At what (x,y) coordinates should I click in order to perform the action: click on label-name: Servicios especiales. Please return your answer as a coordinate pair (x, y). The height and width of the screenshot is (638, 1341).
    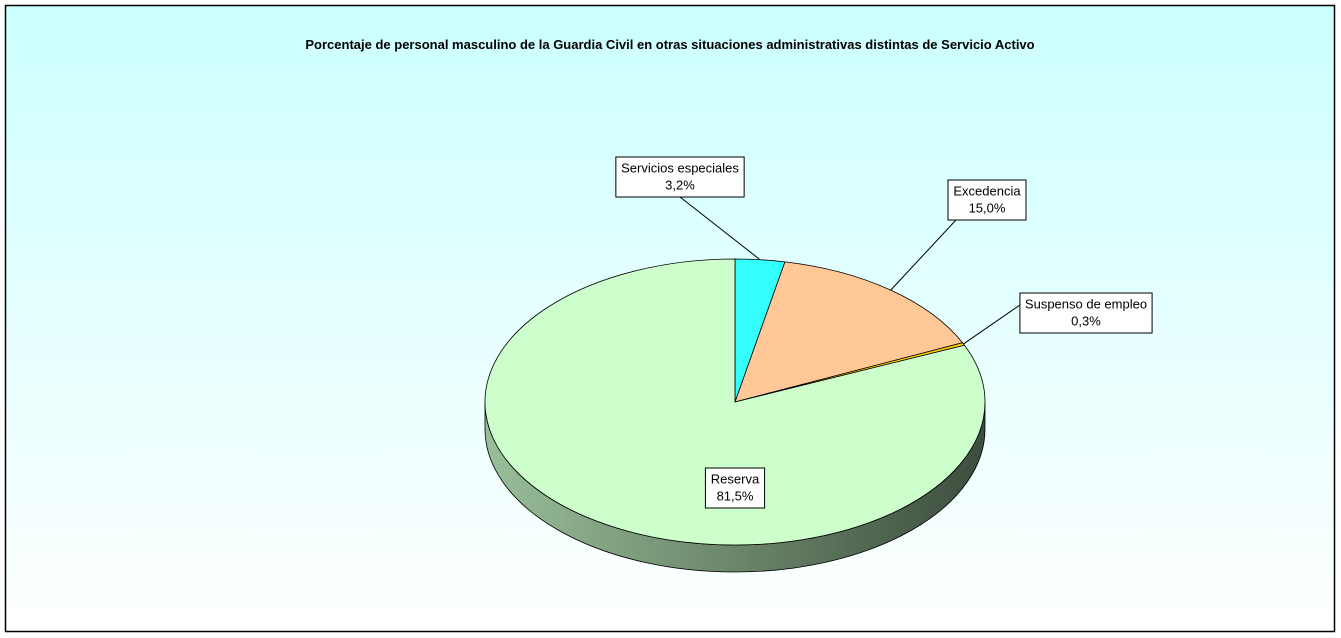
    Looking at the image, I should click on (680, 167).